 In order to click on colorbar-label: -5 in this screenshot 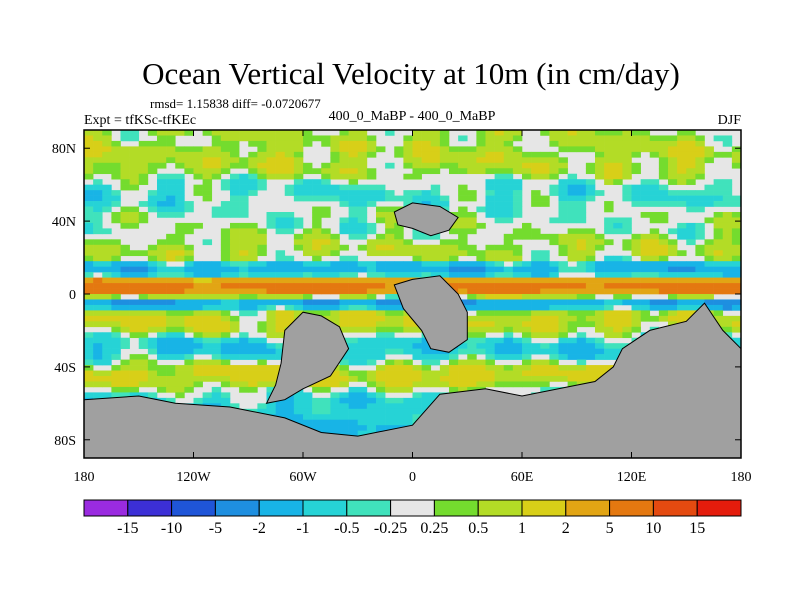, I will do `click(215, 528)`.